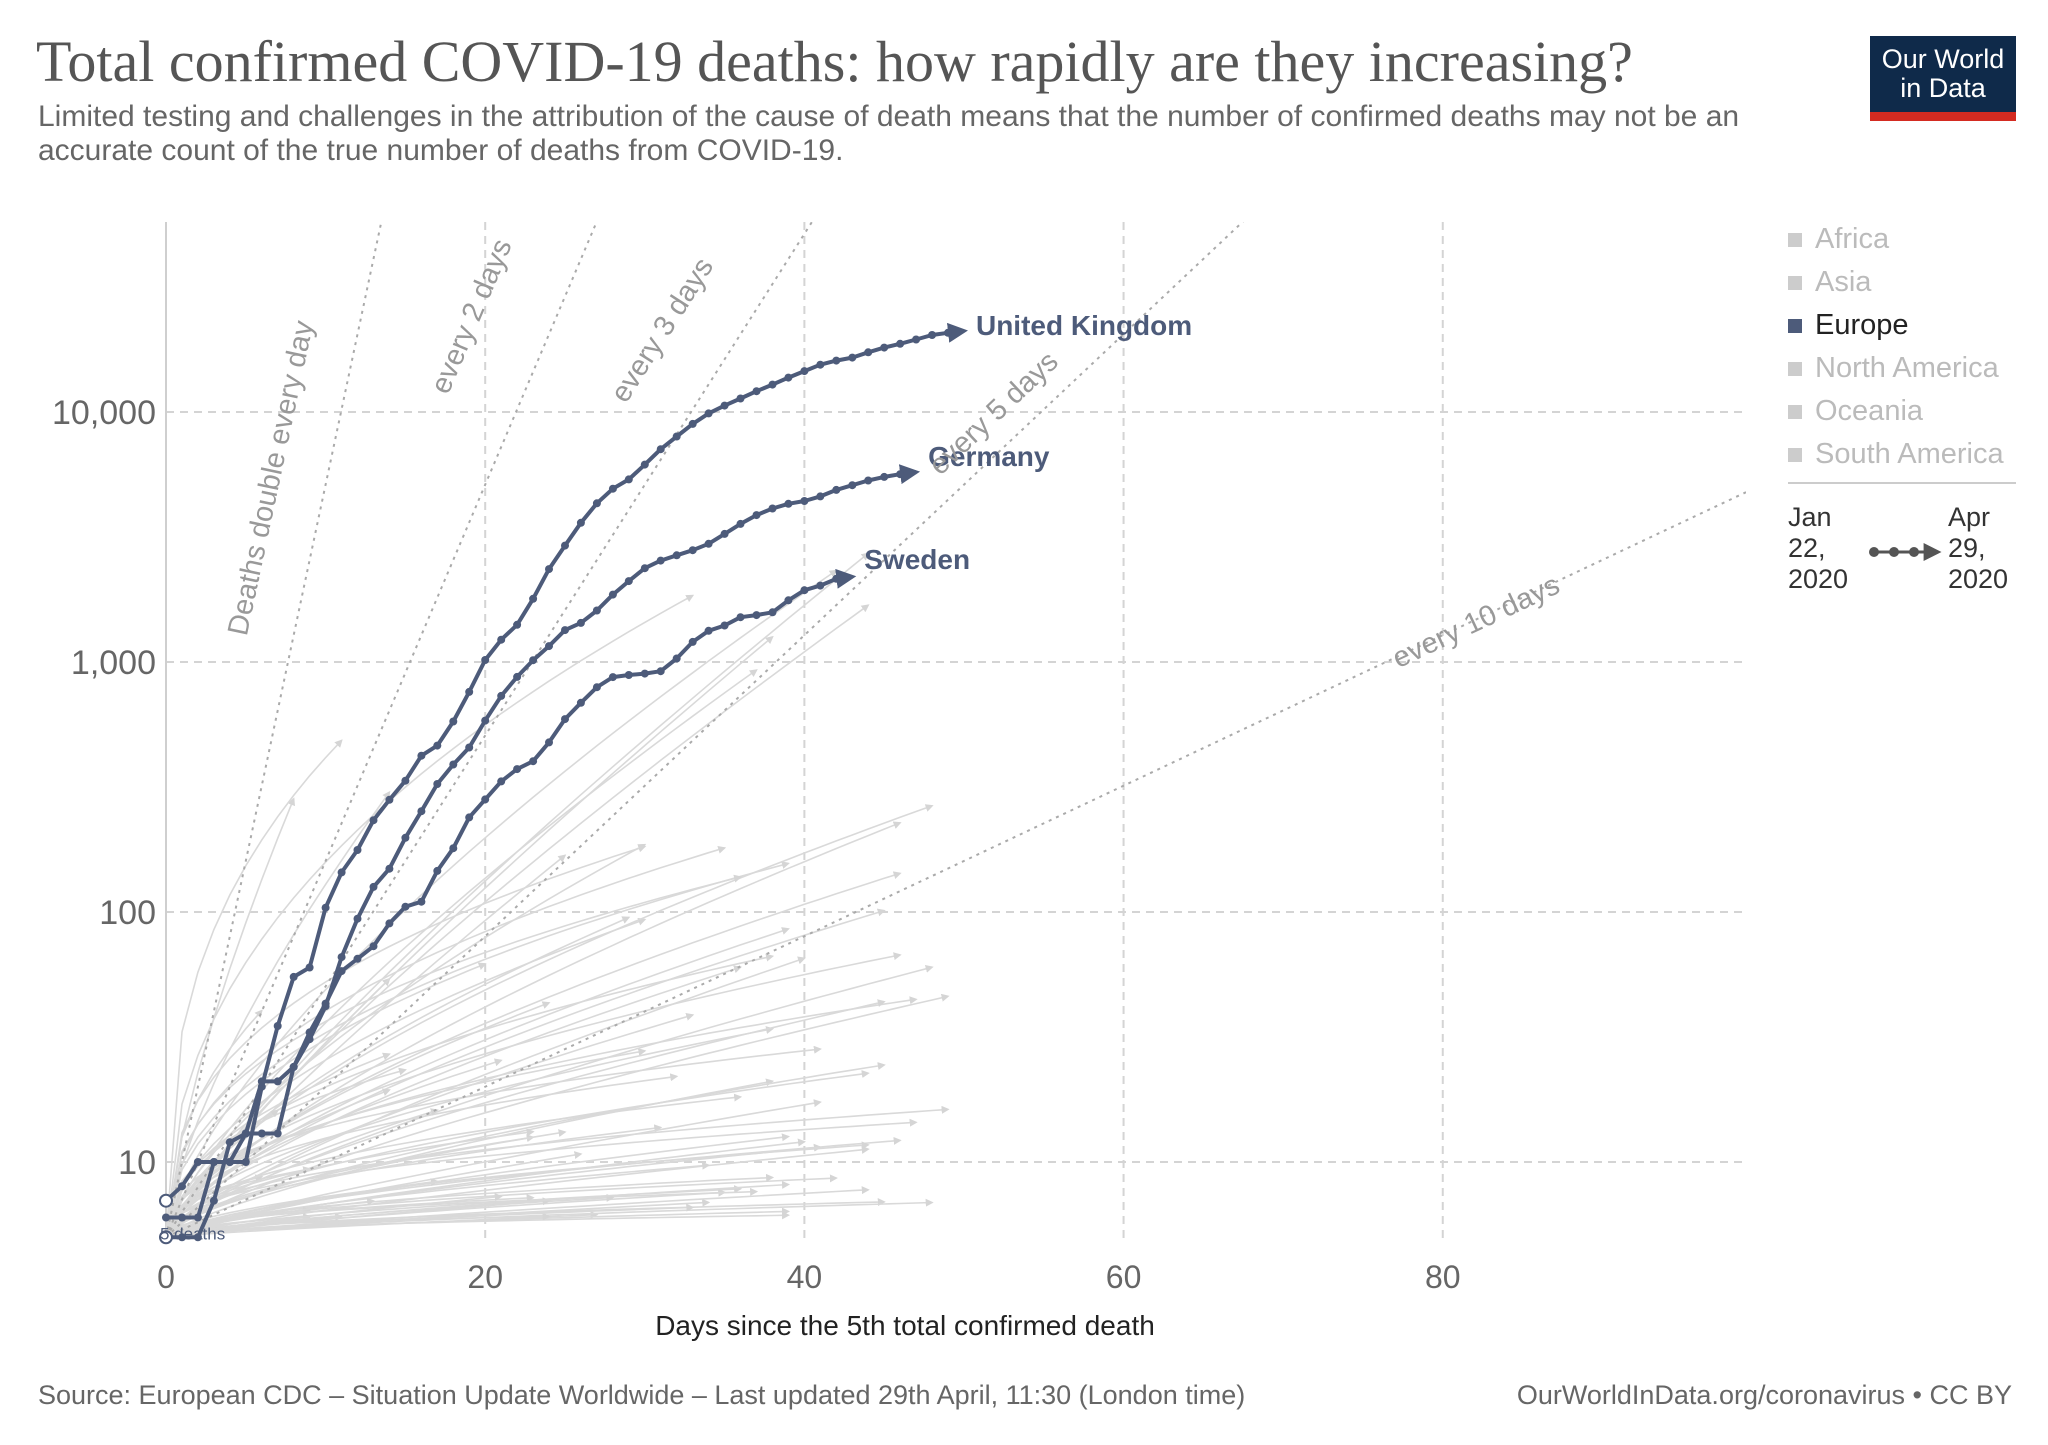 The height and width of the screenshot is (1445, 2048). What do you see at coordinates (1905, 552) in the screenshot?
I see `timeline-slider` at bounding box center [1905, 552].